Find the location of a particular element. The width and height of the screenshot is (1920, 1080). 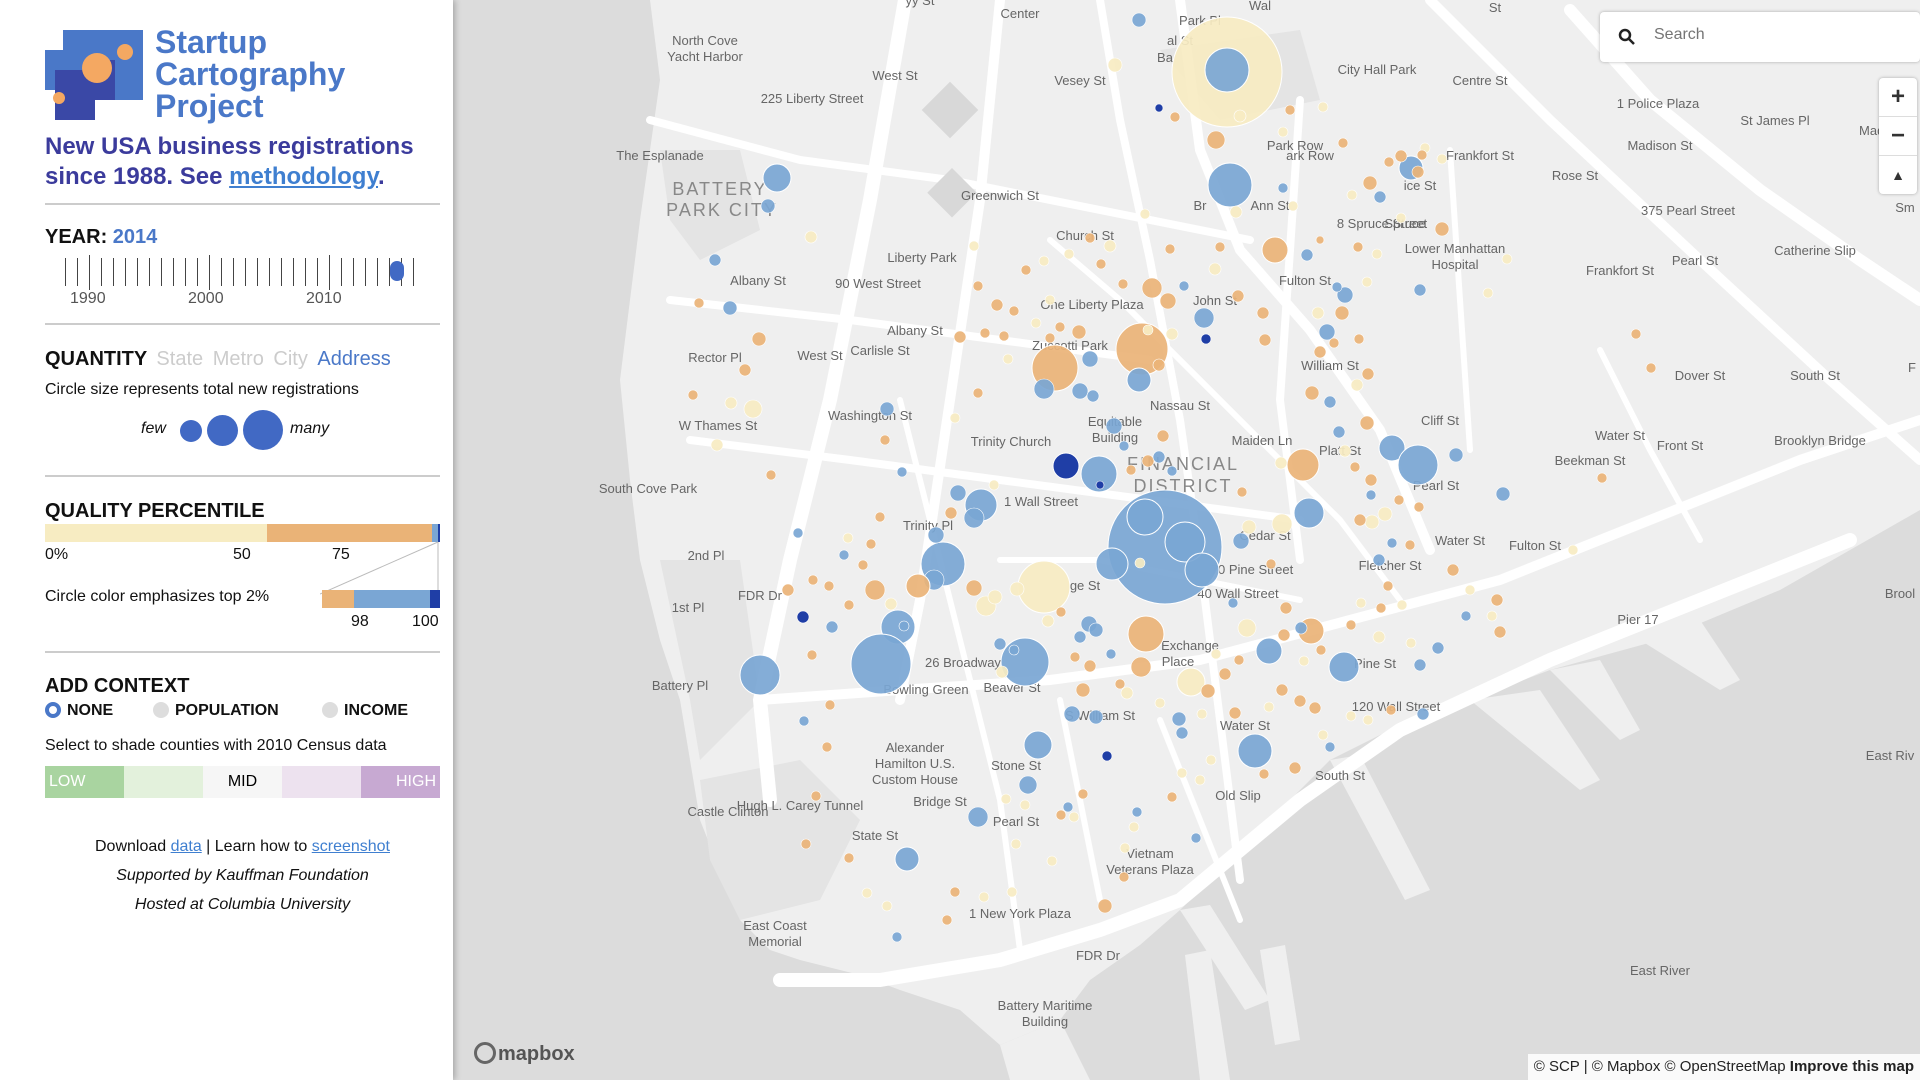

compass-north-button: ▲ is located at coordinates (1898, 175).